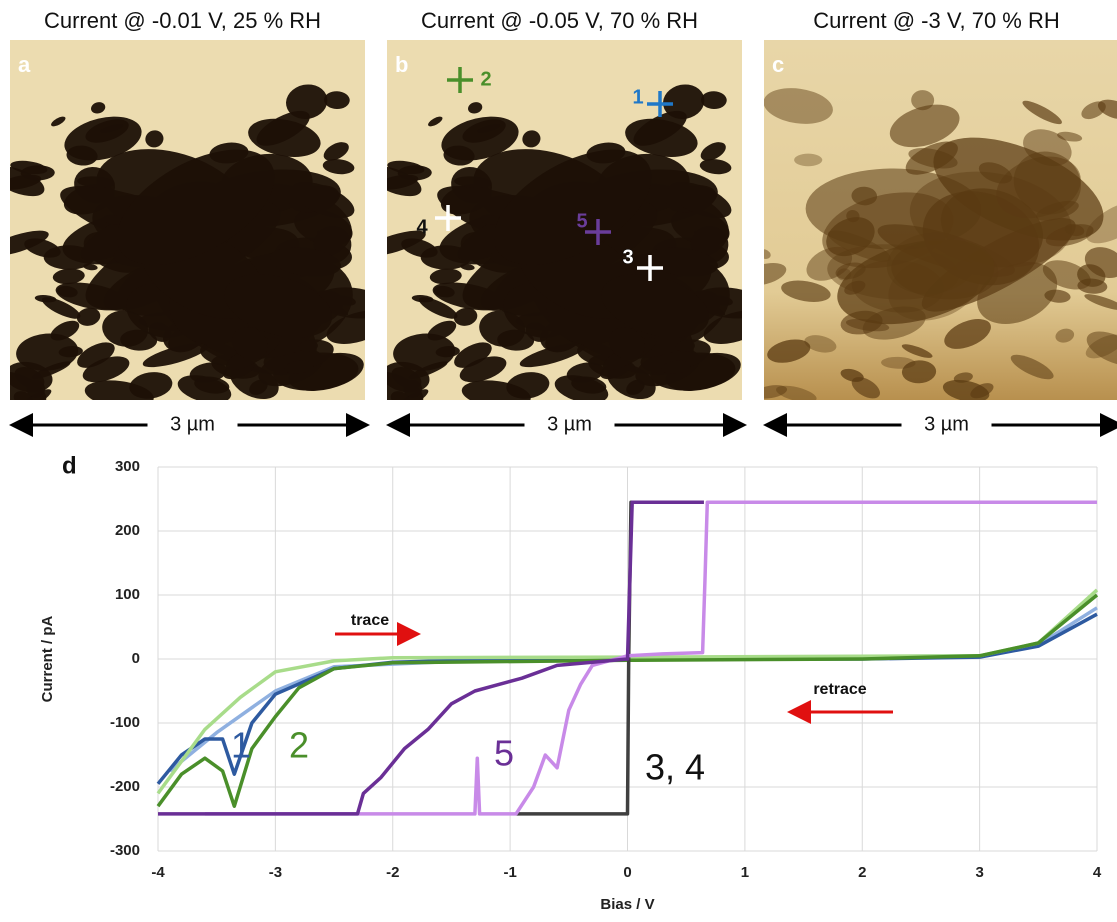 The height and width of the screenshot is (922, 1117). Describe the element at coordinates (936, 20) in the screenshot. I see `panel-title: Current @ -3 V, 70 % RH` at that location.